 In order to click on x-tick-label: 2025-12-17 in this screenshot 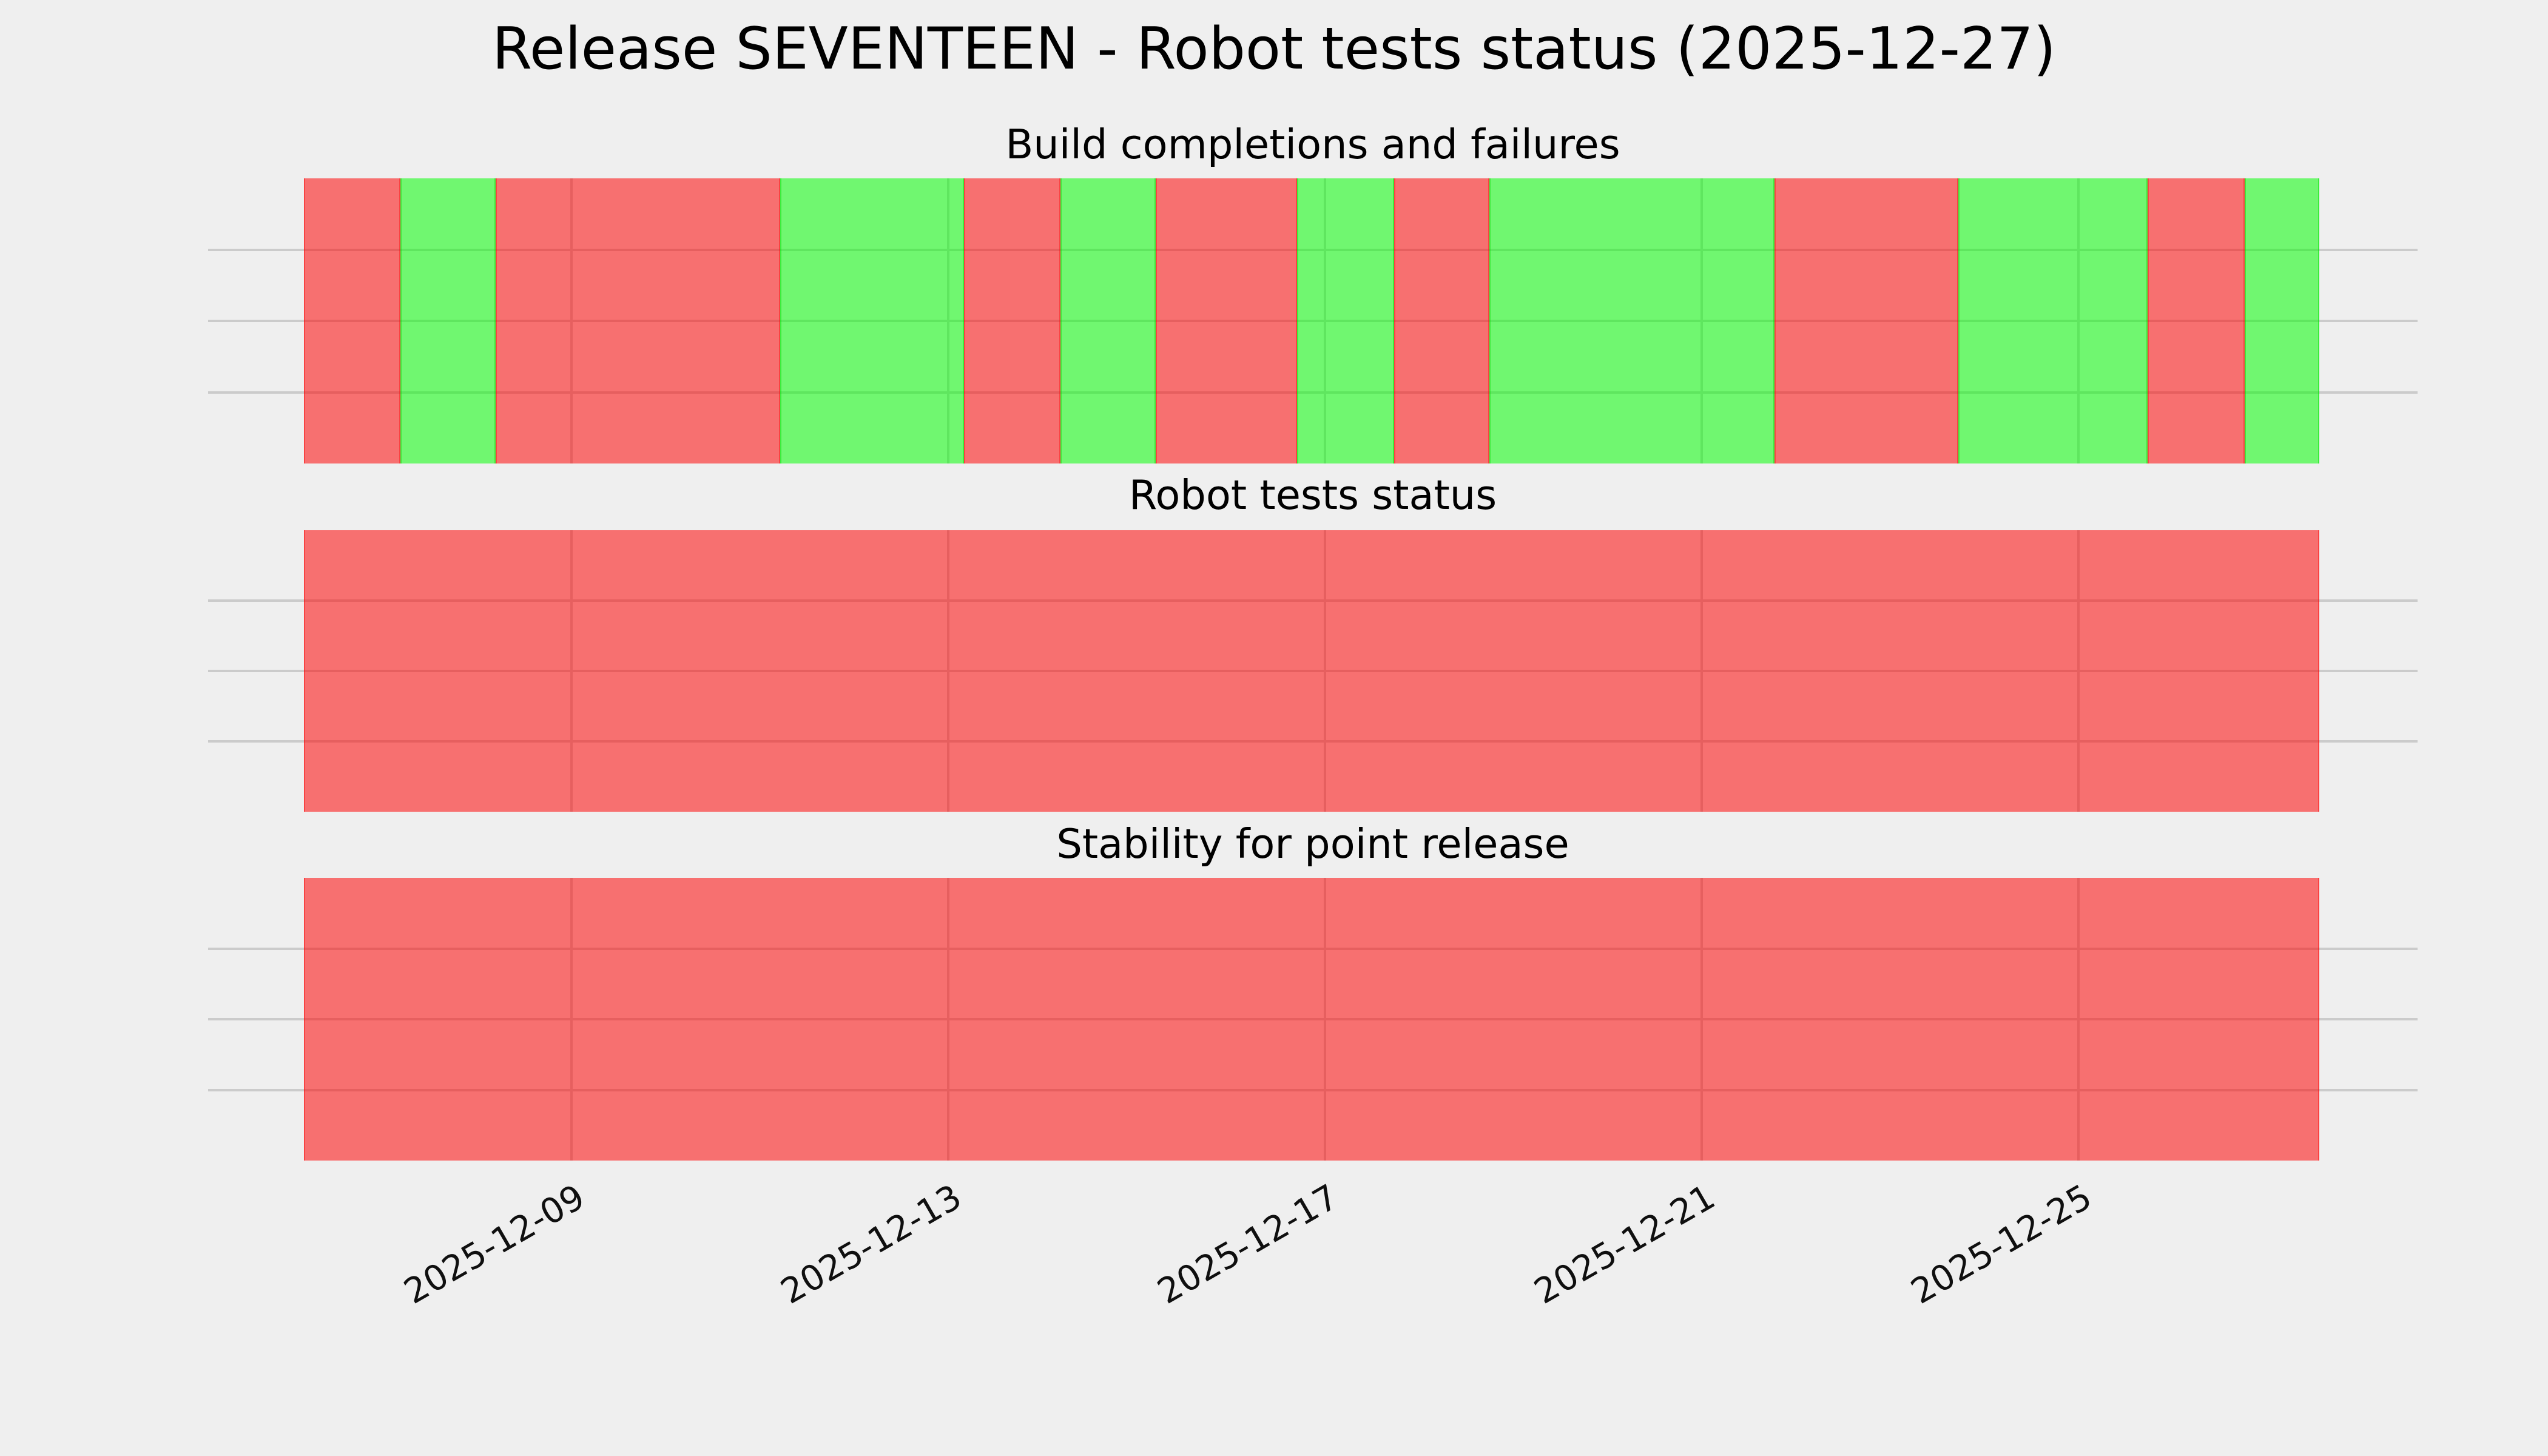, I will do `click(1248, 1244)`.